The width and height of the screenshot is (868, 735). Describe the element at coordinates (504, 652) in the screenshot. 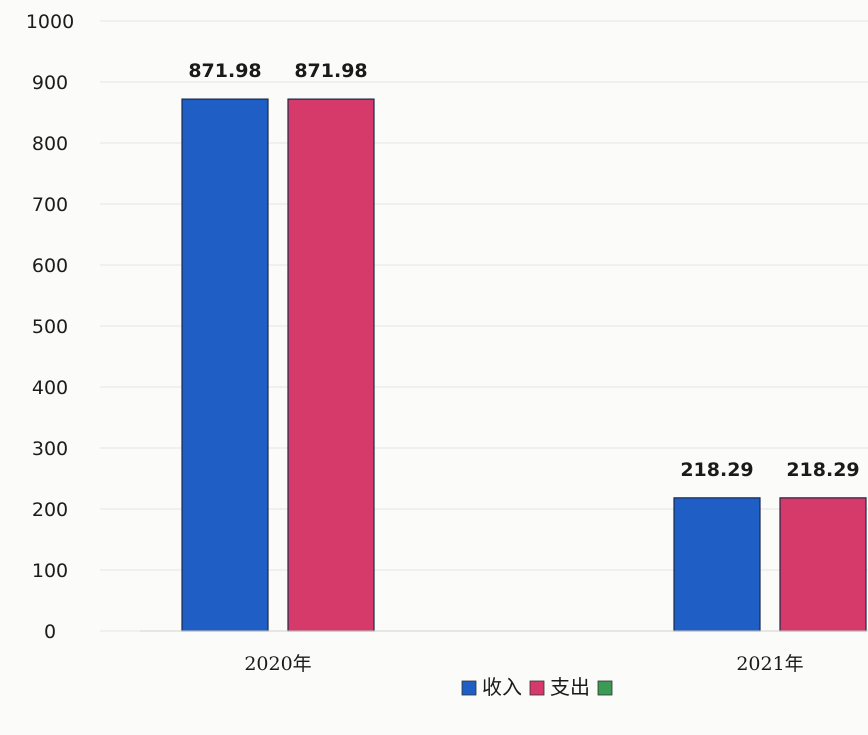

I see `x-axis: 2020年 2021年` at that location.